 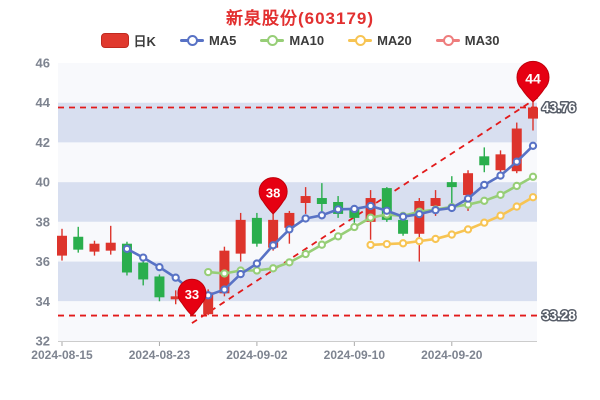 I want to click on y-tick-label: 46, so click(x=43, y=63).